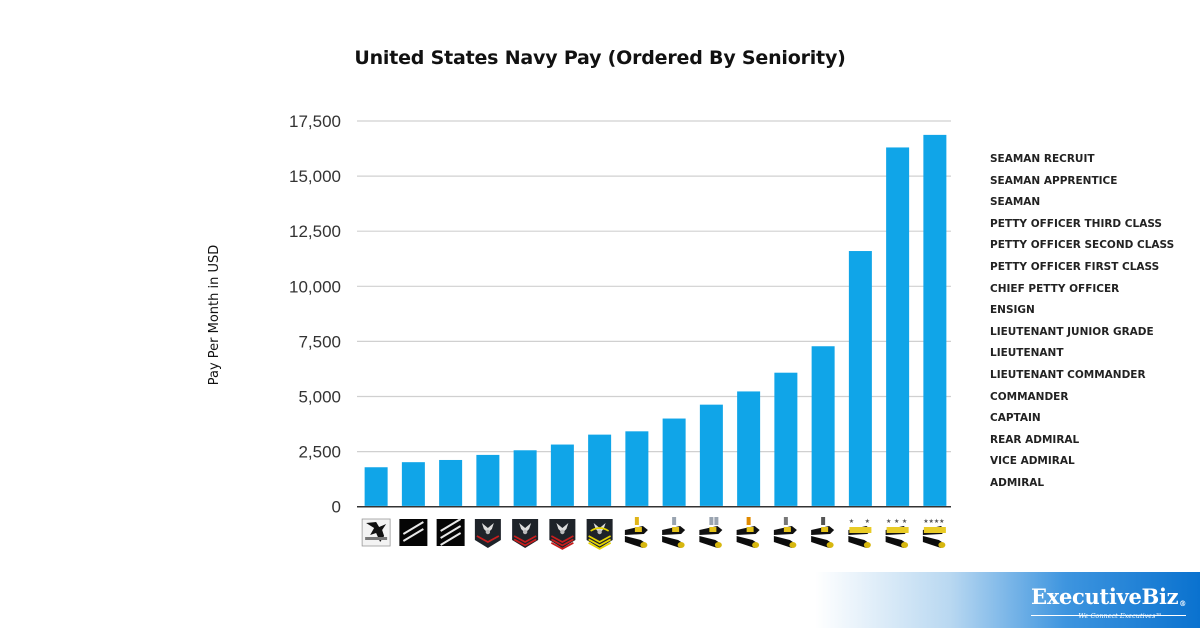 The width and height of the screenshot is (1200, 628). What do you see at coordinates (315, 314) in the screenshot?
I see `y-axis-ticks: 0 2,500 5,000 7,500 10,000 12,500 15,000 17,500` at bounding box center [315, 314].